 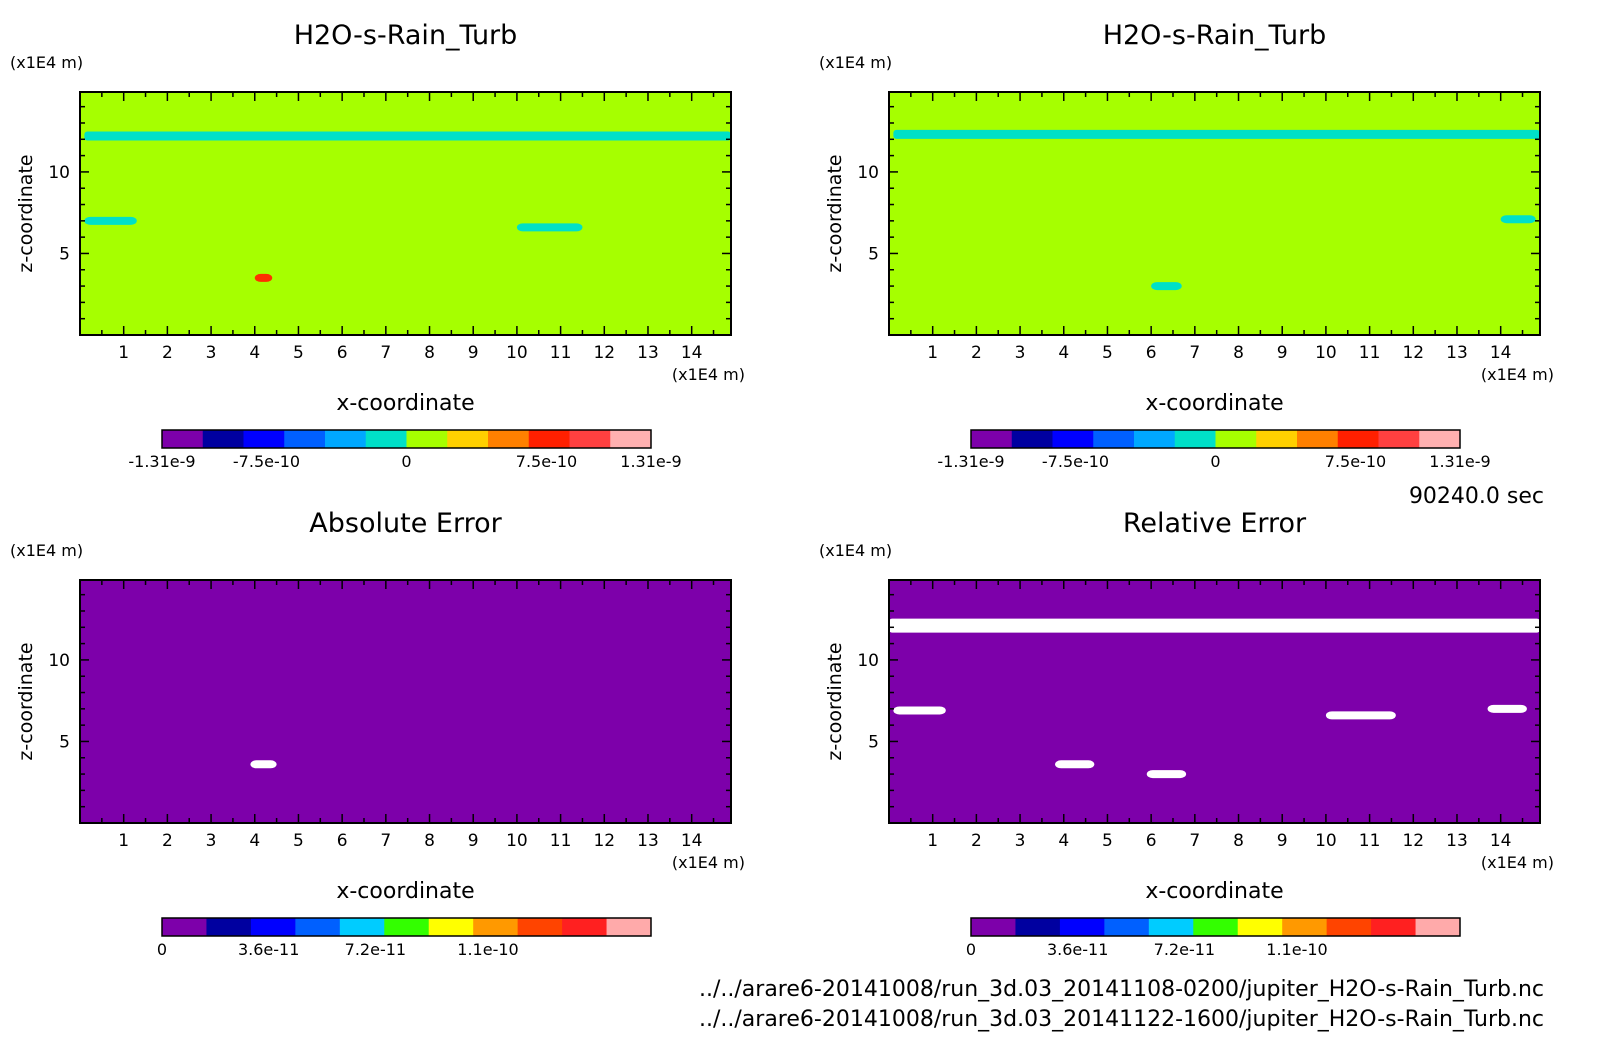 I want to click on x-tick-label: 1, so click(x=932, y=353).